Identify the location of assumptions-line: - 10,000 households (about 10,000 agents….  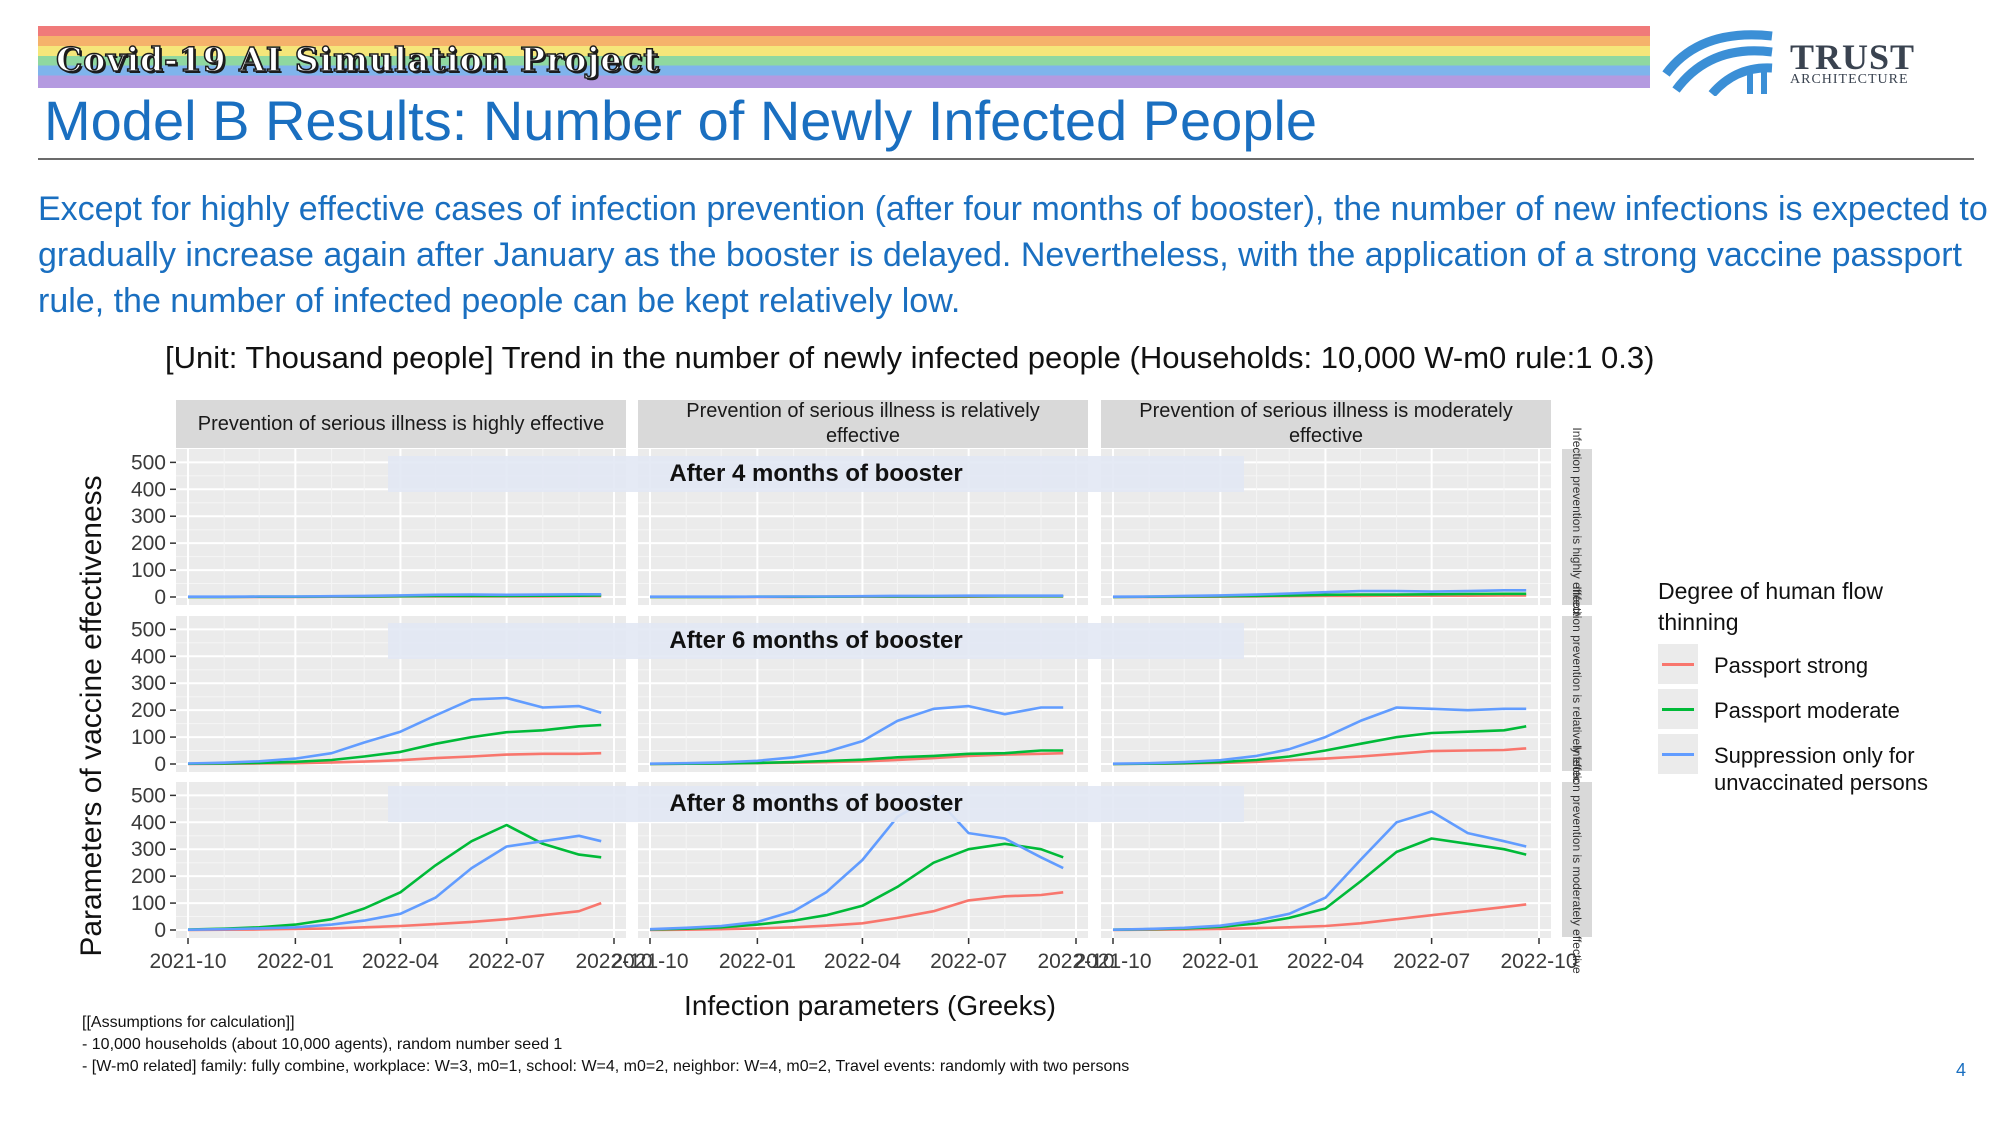
(322, 1044).